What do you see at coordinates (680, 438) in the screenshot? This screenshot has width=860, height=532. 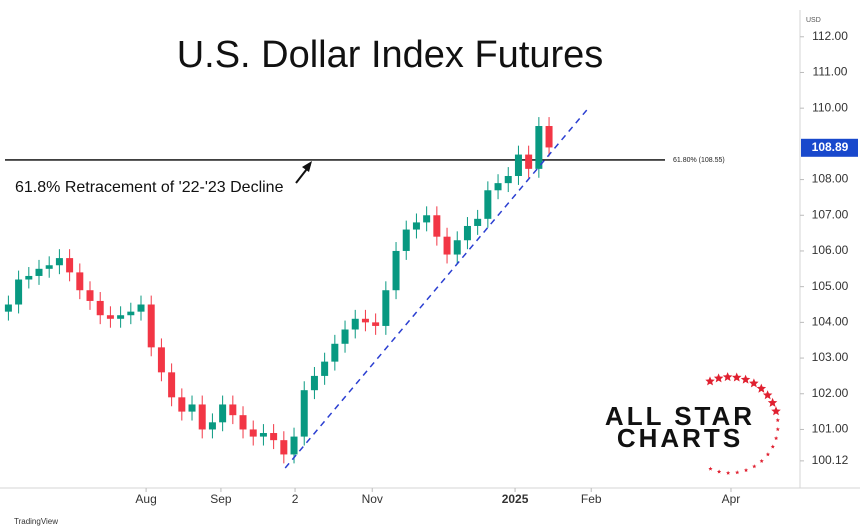 I see `logo-text: CHARTS` at bounding box center [680, 438].